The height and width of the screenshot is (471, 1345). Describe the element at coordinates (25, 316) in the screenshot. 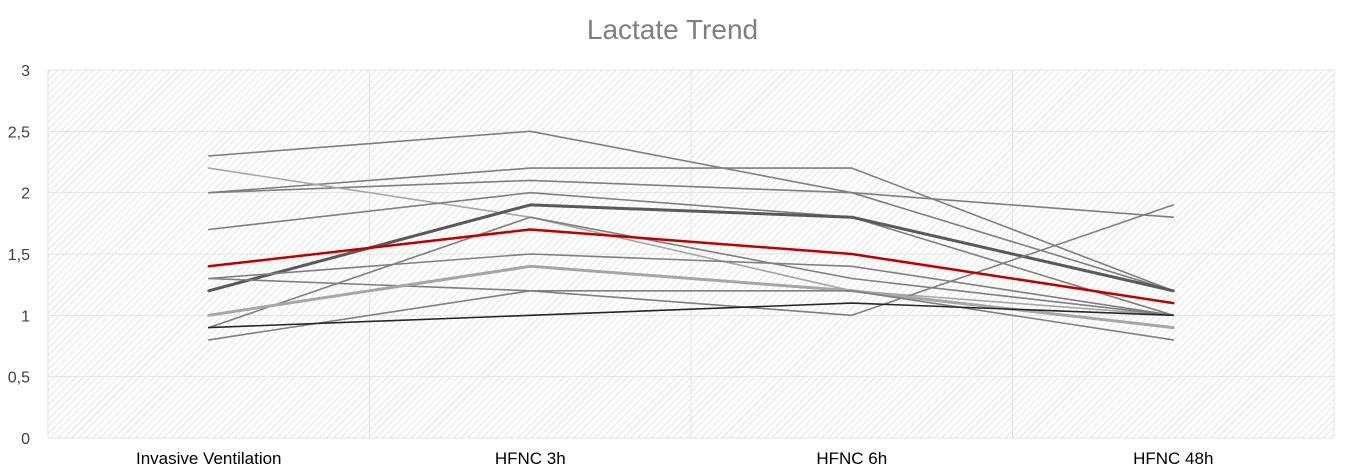

I see `y-tick-label: 1` at that location.